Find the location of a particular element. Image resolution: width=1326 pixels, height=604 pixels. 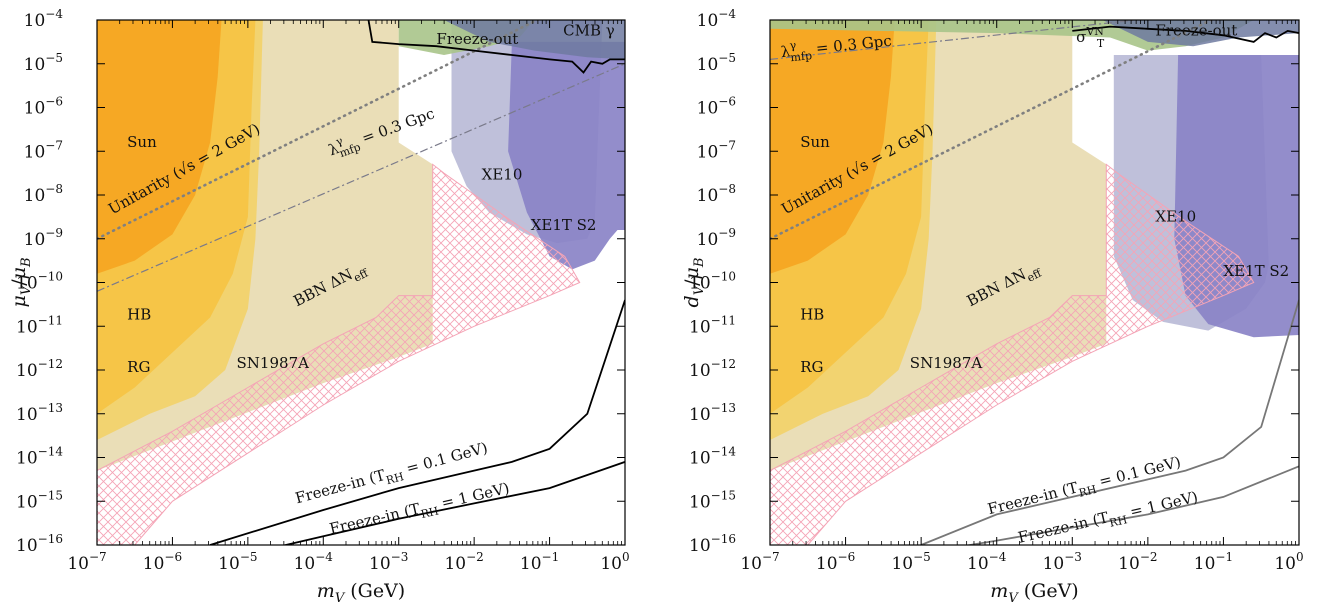

y-axis-label: dV/μB is located at coordinates (694, 283).